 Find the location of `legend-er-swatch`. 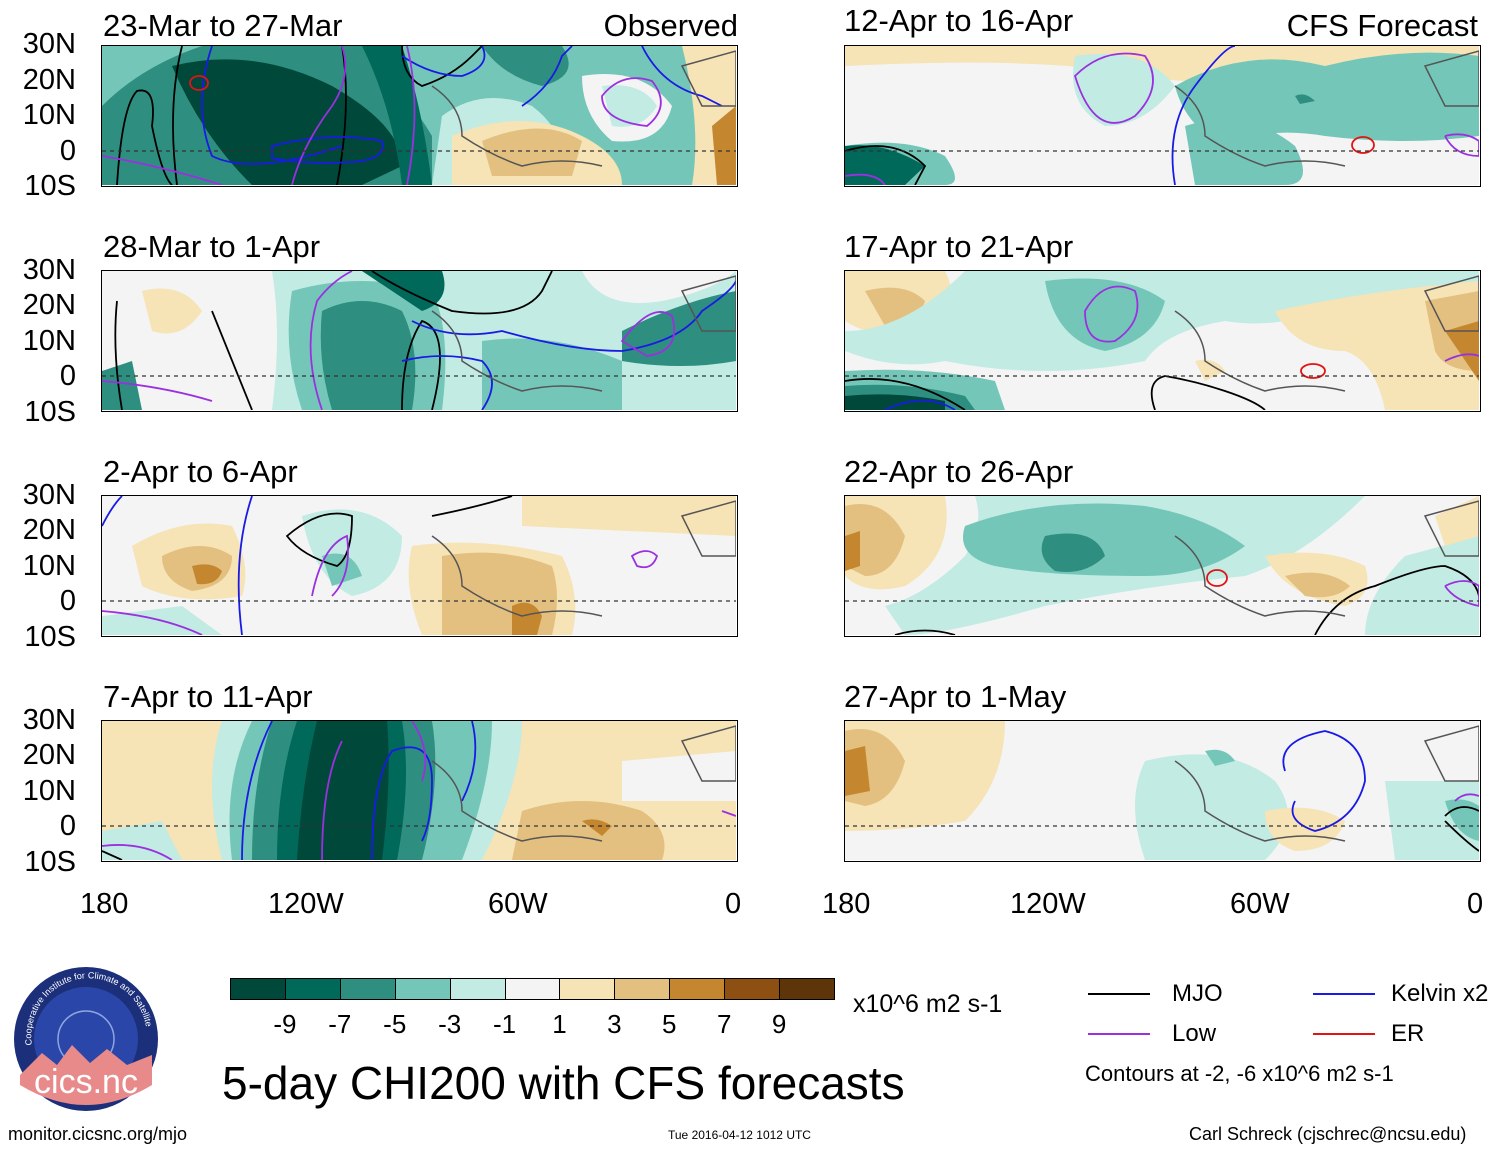

legend-er-swatch is located at coordinates (1344, 1034).